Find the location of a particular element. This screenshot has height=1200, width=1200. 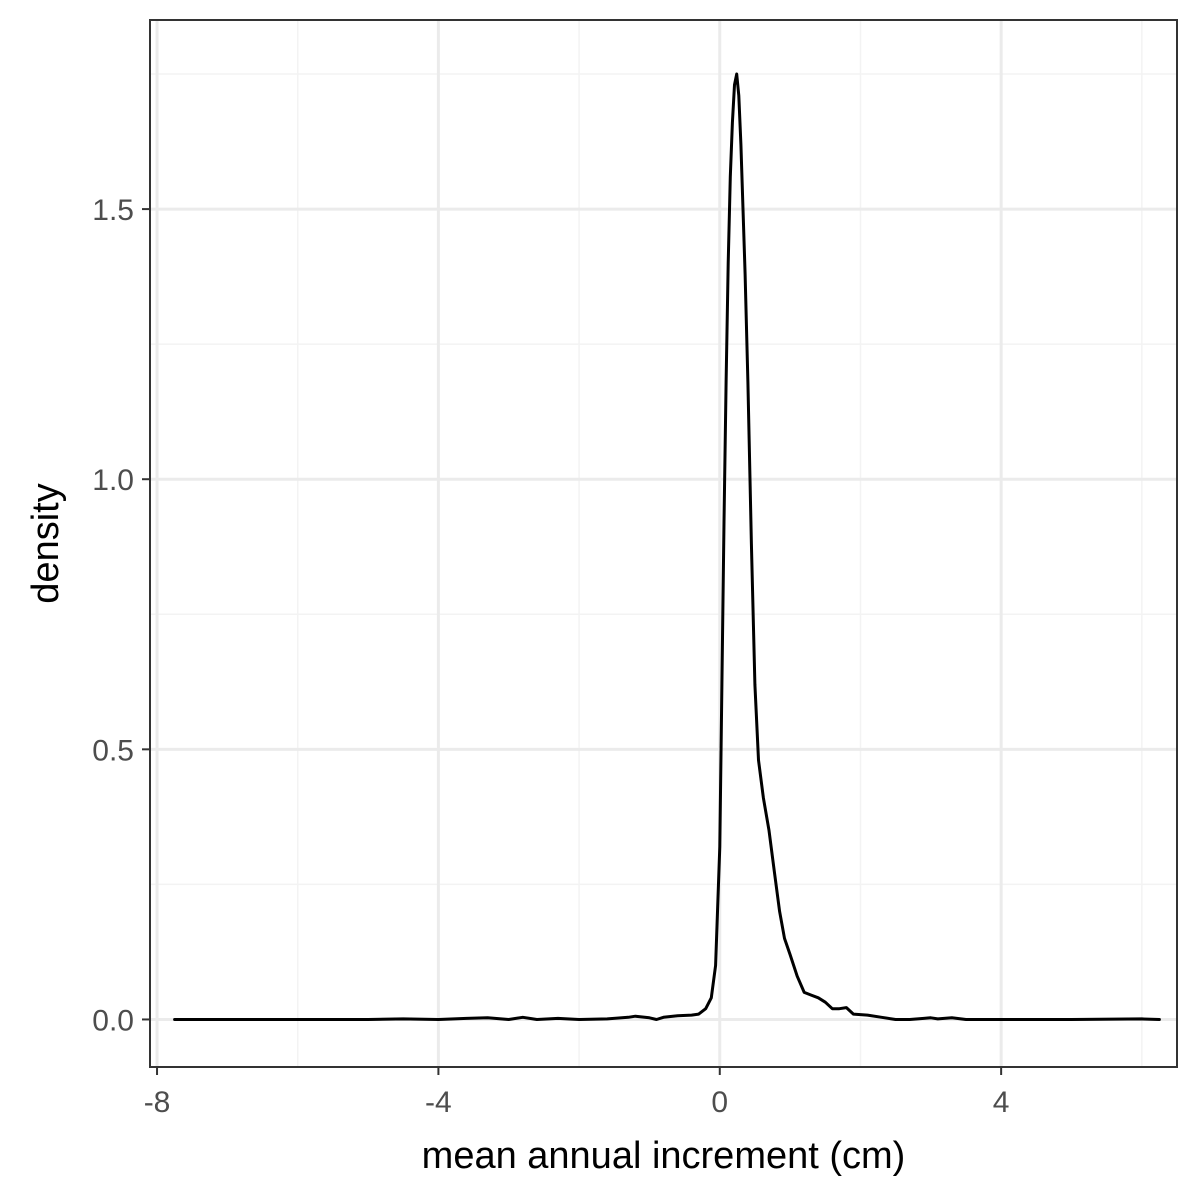

x-tick-label: -8 is located at coordinates (157, 1102).